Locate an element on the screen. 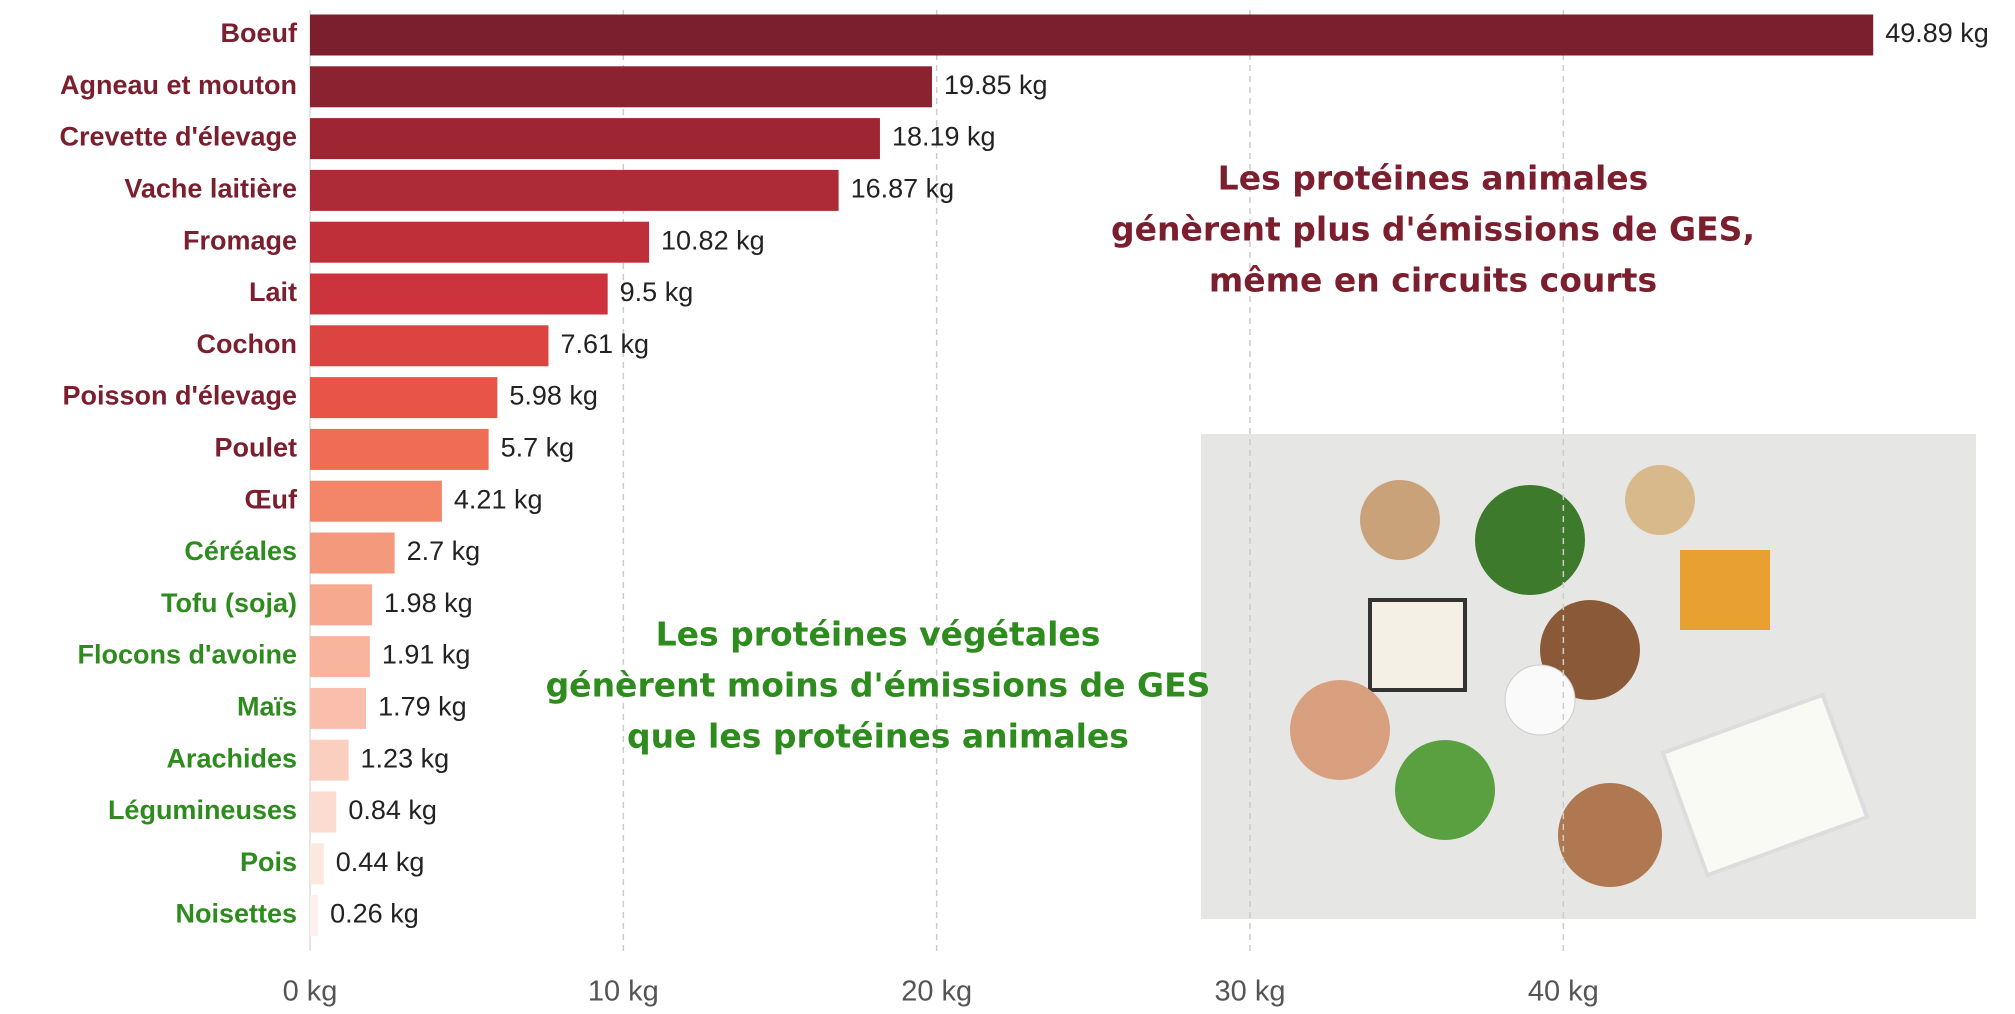 The height and width of the screenshot is (1014, 2015). value-label: 1.23 kg is located at coordinates (405, 758).